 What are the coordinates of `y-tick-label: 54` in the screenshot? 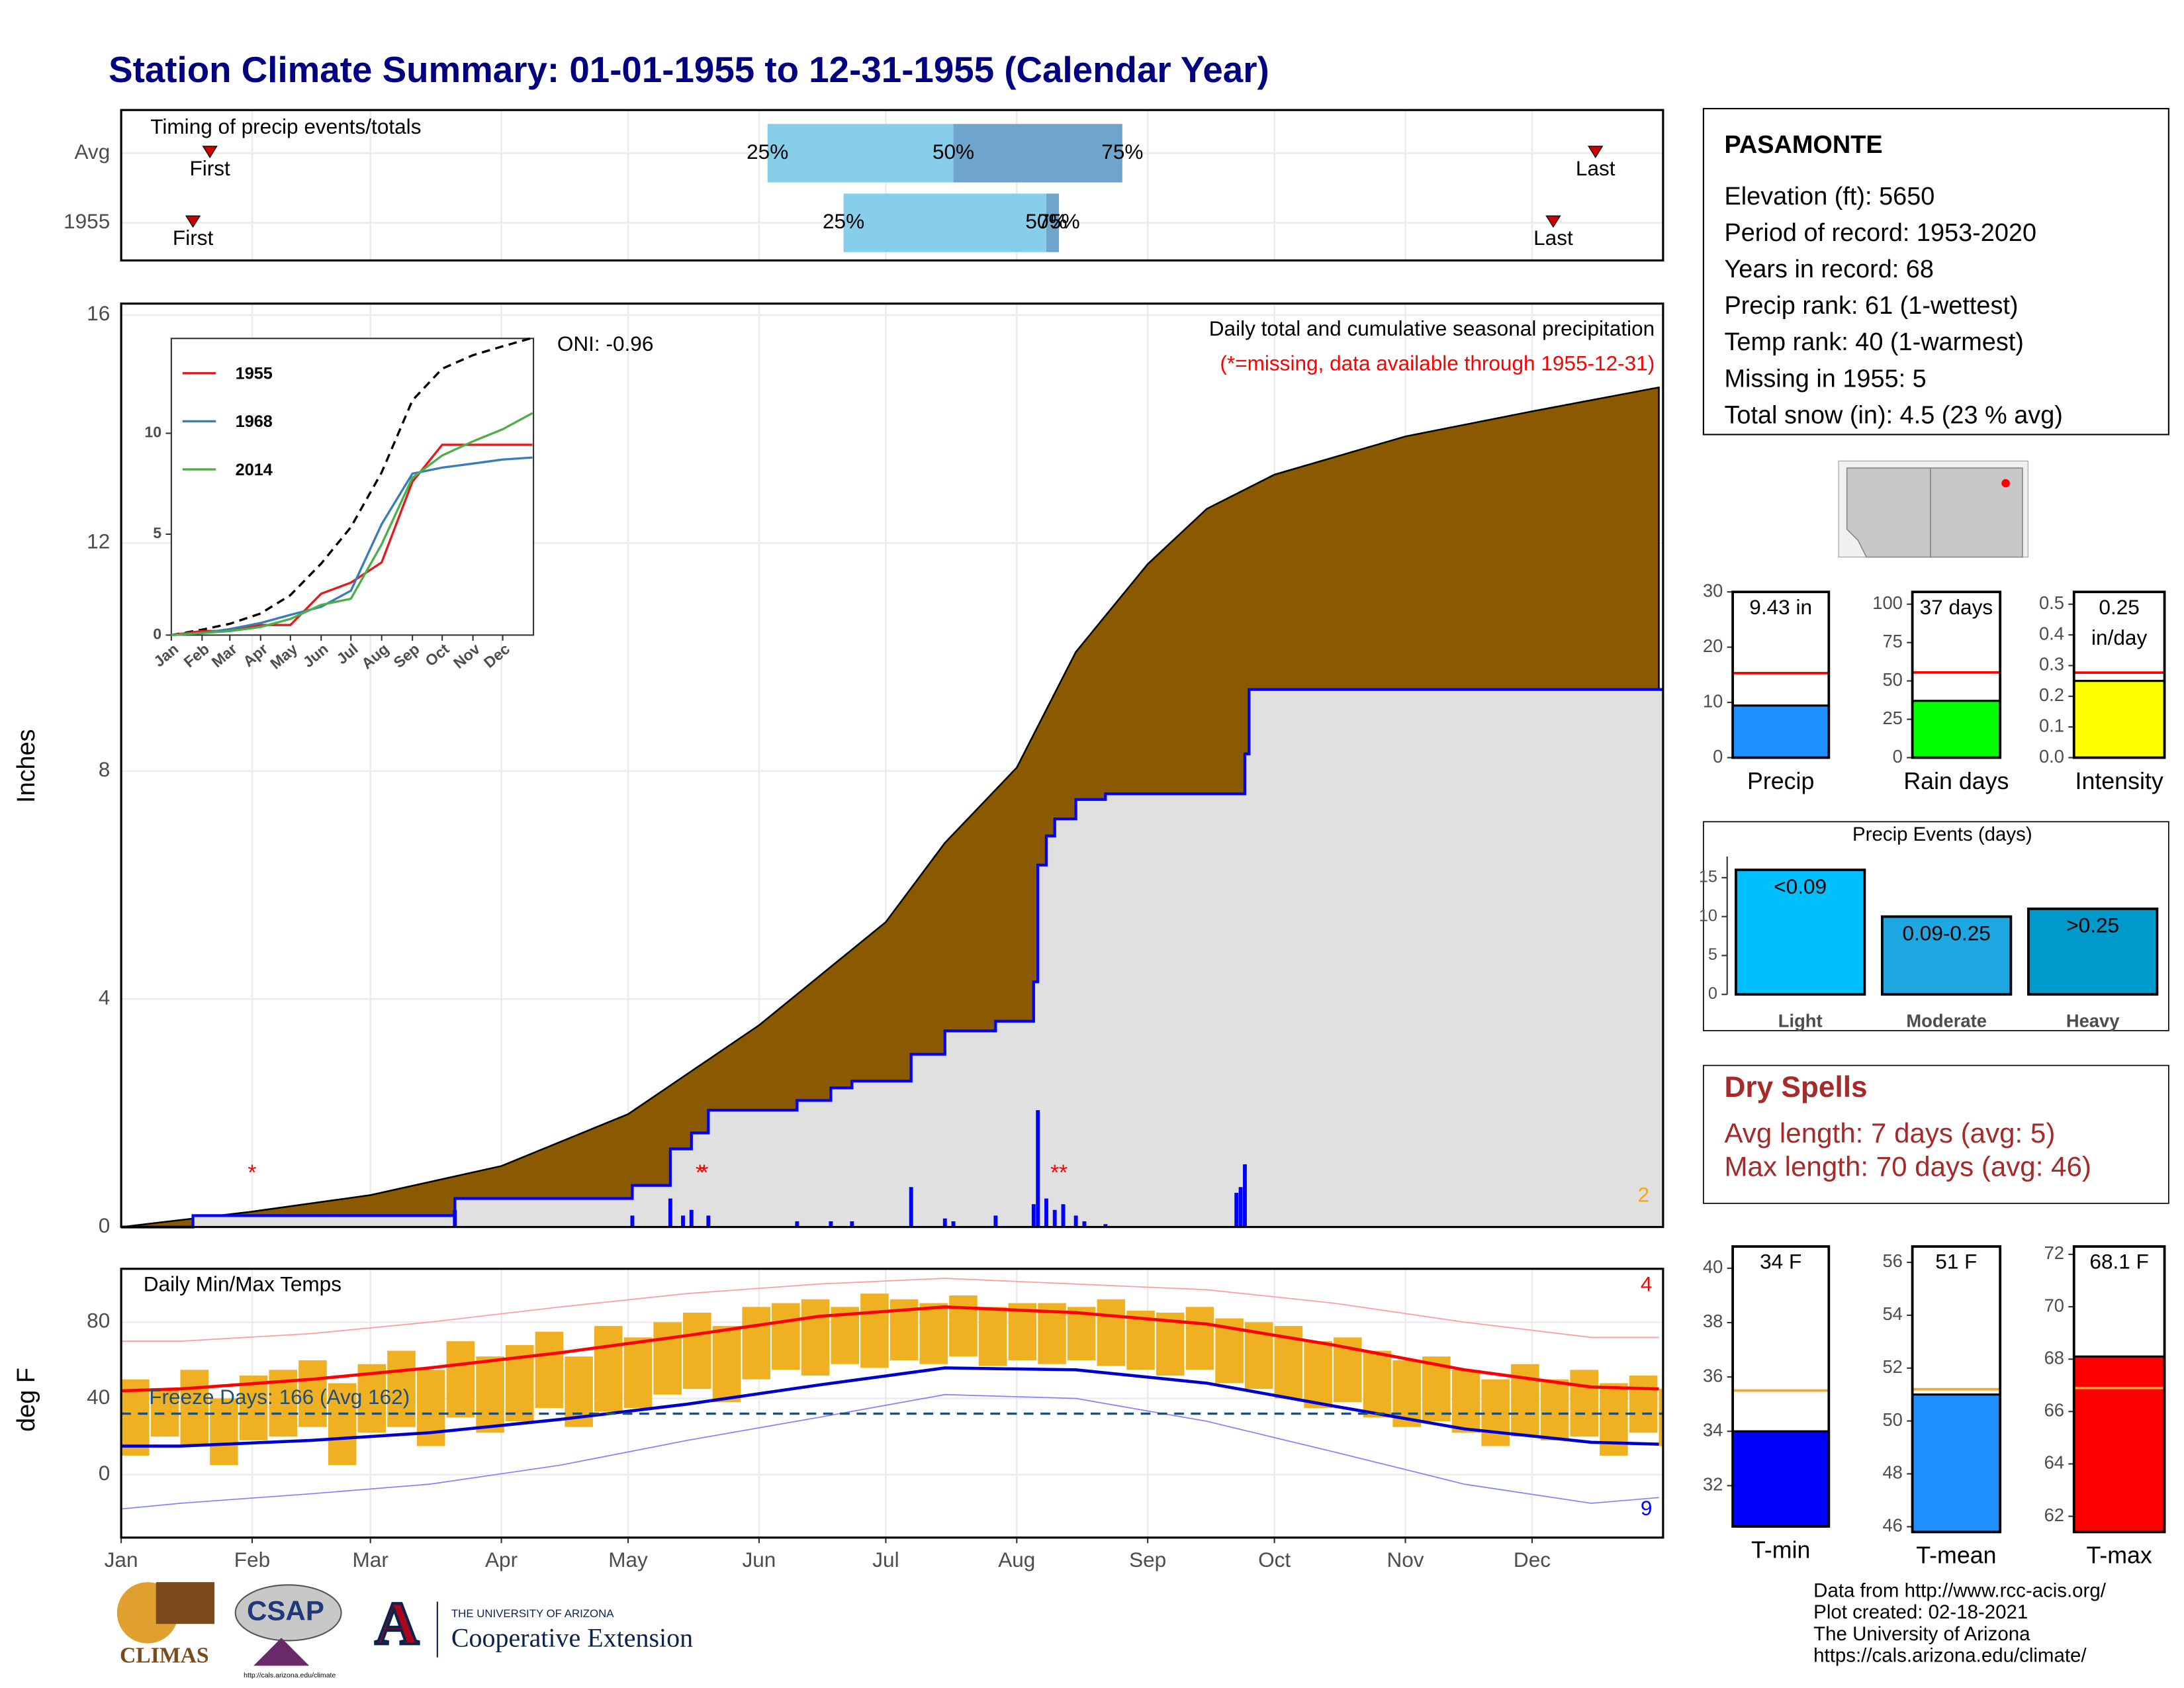 It's located at (1892, 1313).